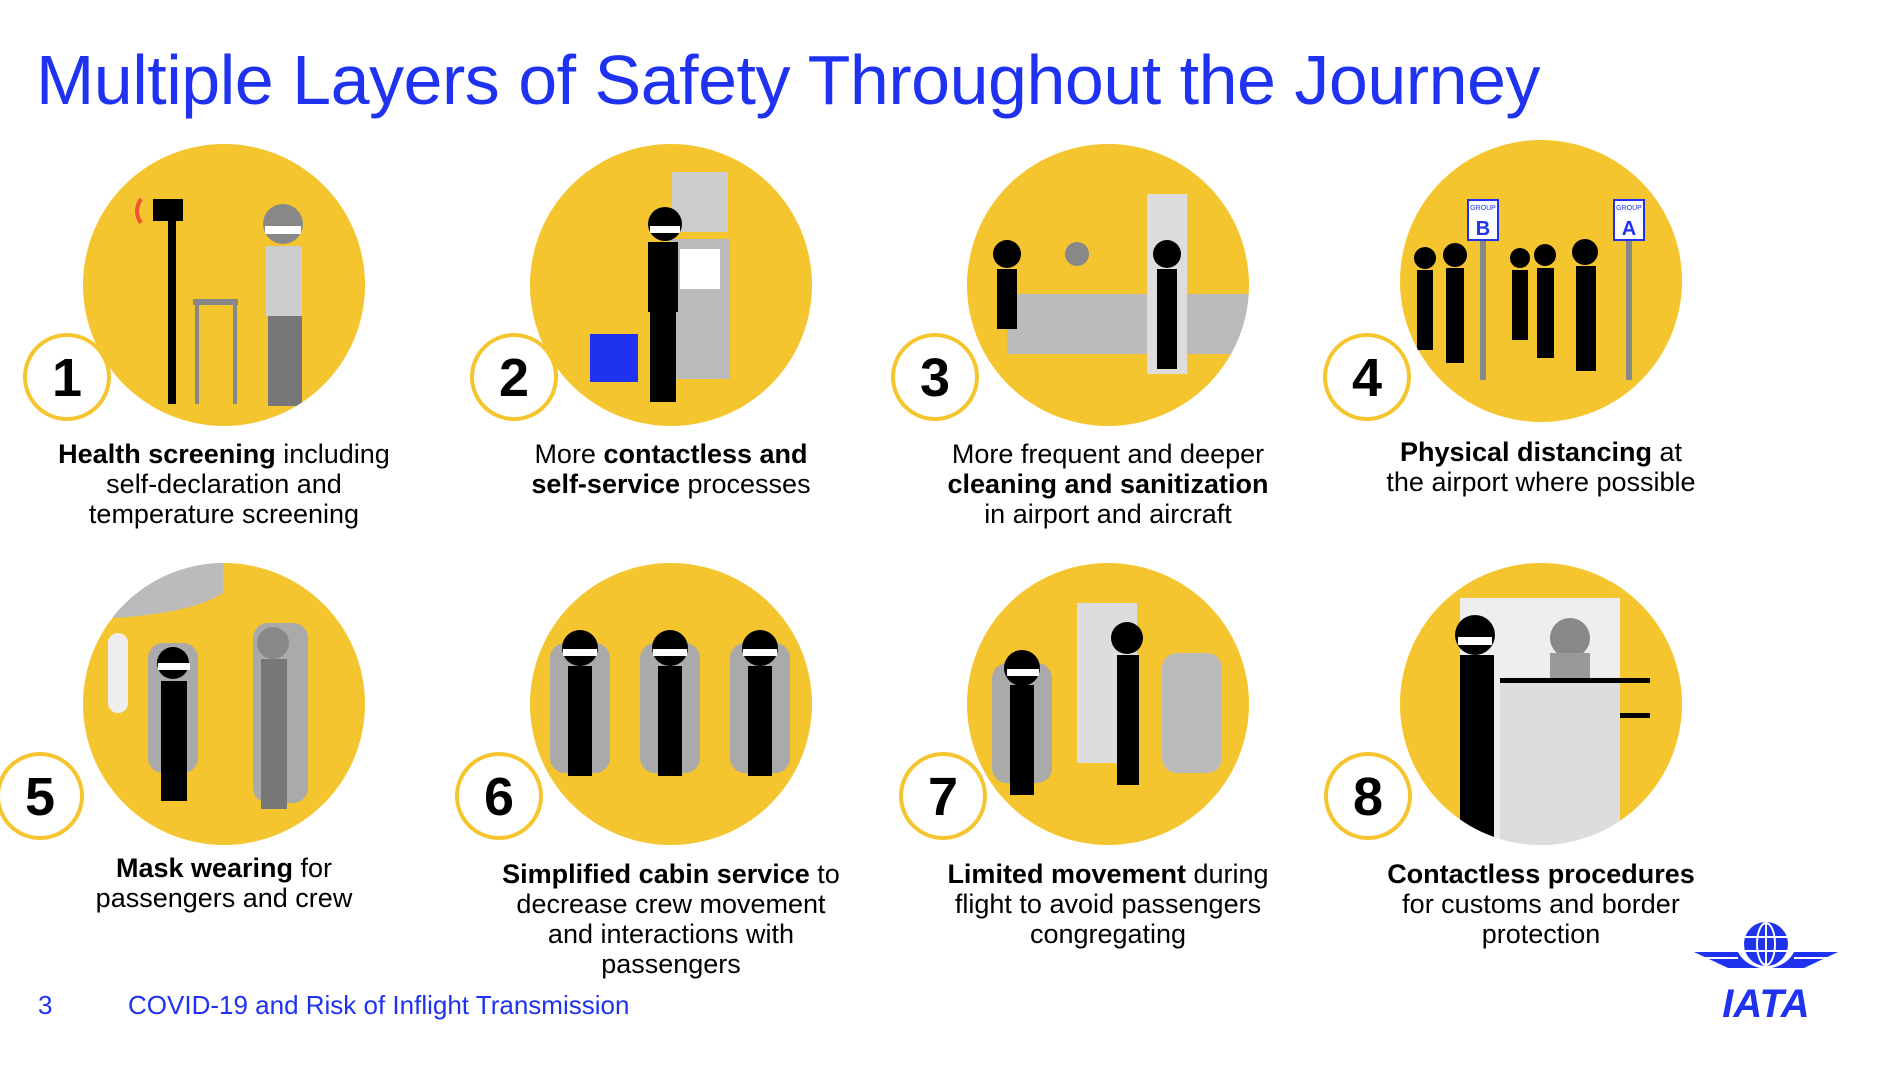 This screenshot has height=1072, width=1888. I want to click on caption-text: Physical distancing, so click(1526, 452).